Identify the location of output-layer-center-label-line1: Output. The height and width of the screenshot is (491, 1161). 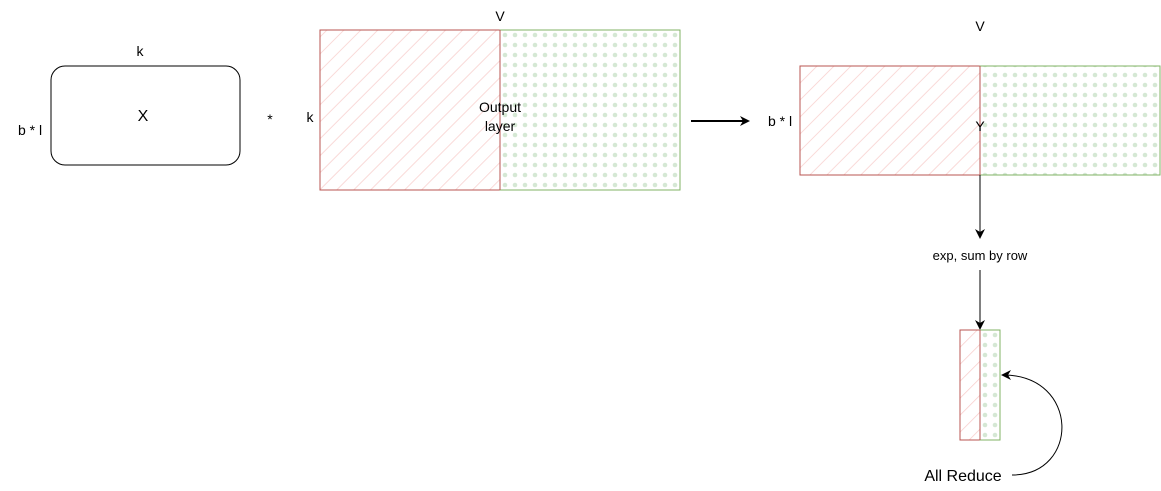
(500, 107).